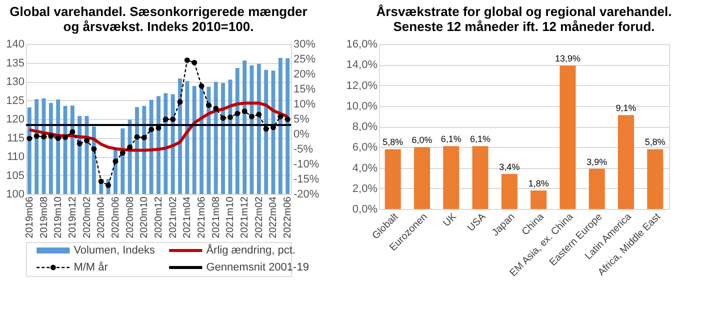 The width and height of the screenshot is (720, 326). Describe the element at coordinates (305, 60) in the screenshot. I see `y2-tick-label: 25%` at that location.